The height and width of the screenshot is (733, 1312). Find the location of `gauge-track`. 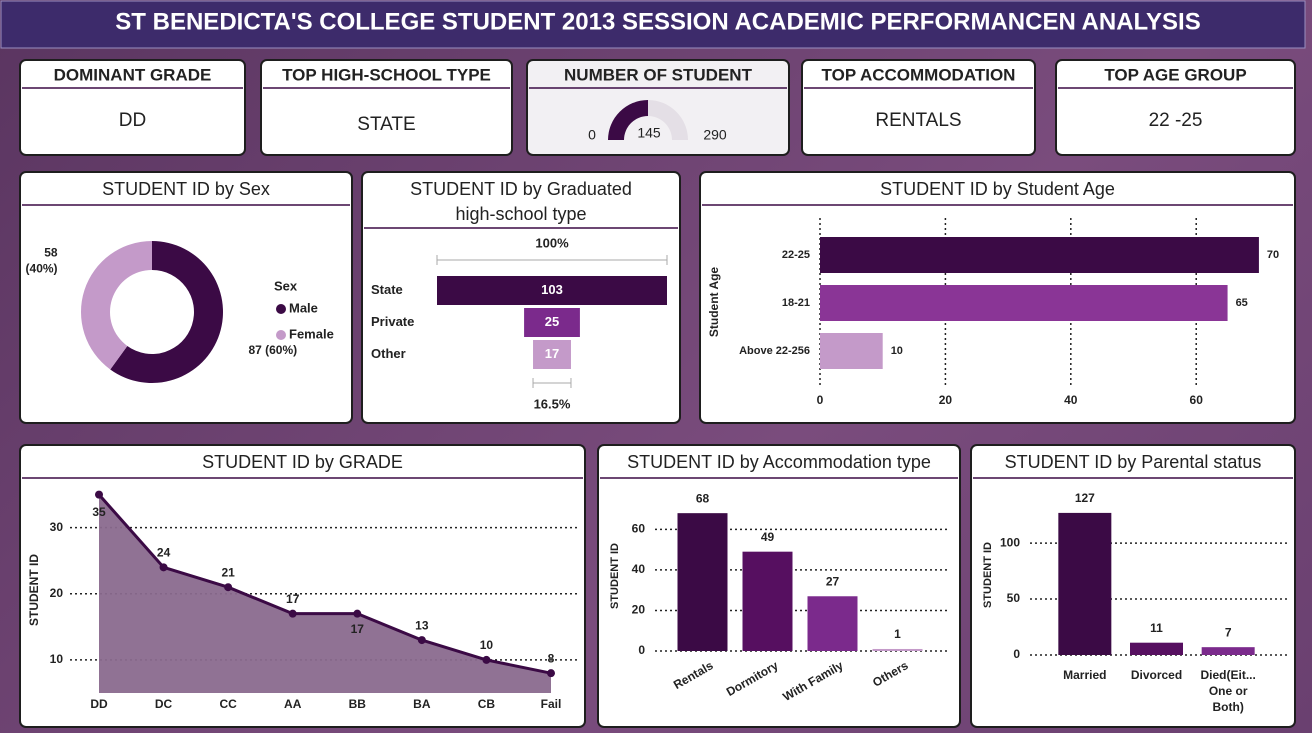

gauge-track is located at coordinates (668, 120).